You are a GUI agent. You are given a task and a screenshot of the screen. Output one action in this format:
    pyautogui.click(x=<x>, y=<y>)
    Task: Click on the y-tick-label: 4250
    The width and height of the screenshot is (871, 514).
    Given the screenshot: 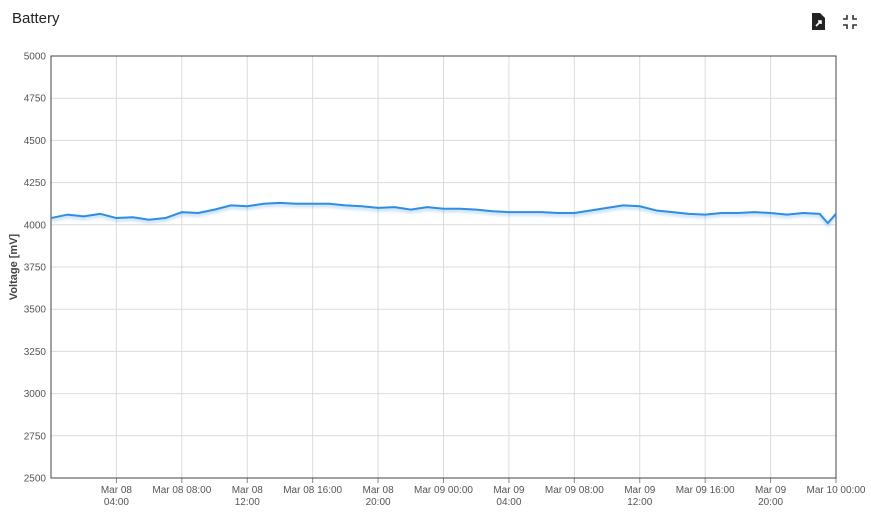 What is the action you would take?
    pyautogui.click(x=35, y=183)
    